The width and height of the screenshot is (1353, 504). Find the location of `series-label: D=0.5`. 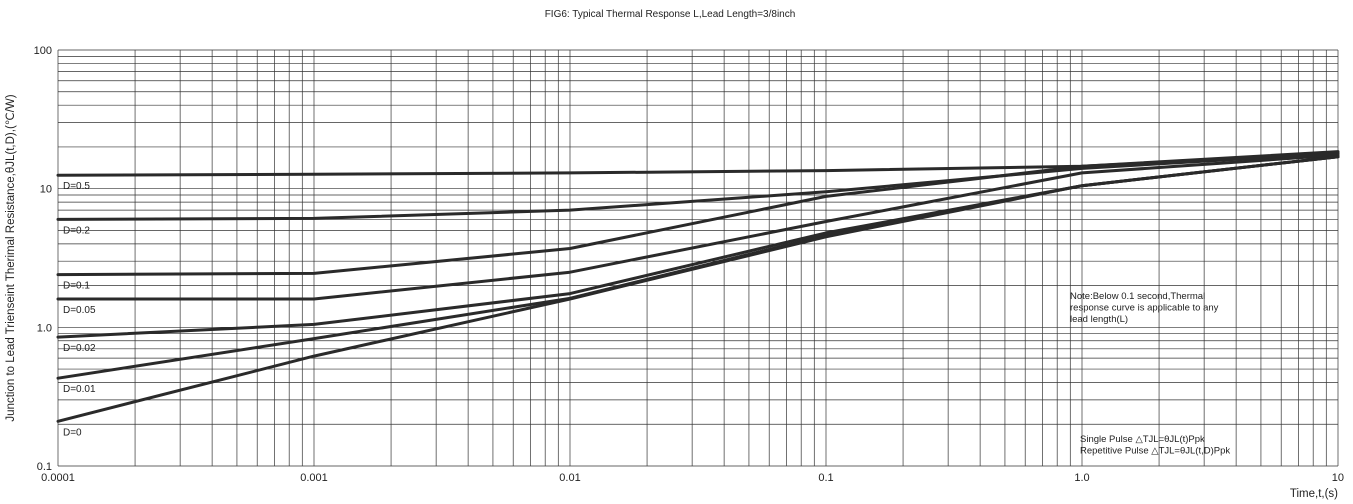

series-label: D=0.5 is located at coordinates (76, 186).